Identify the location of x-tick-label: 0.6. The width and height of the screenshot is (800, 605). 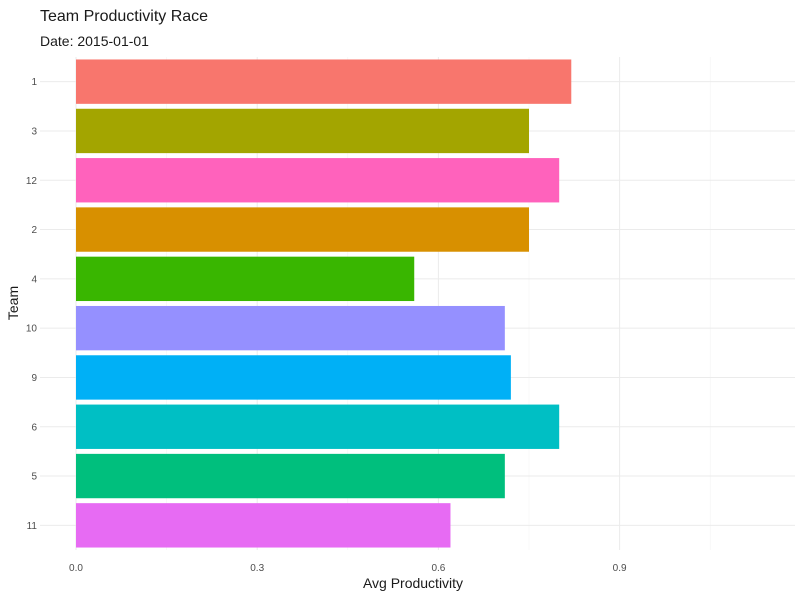
(438, 568).